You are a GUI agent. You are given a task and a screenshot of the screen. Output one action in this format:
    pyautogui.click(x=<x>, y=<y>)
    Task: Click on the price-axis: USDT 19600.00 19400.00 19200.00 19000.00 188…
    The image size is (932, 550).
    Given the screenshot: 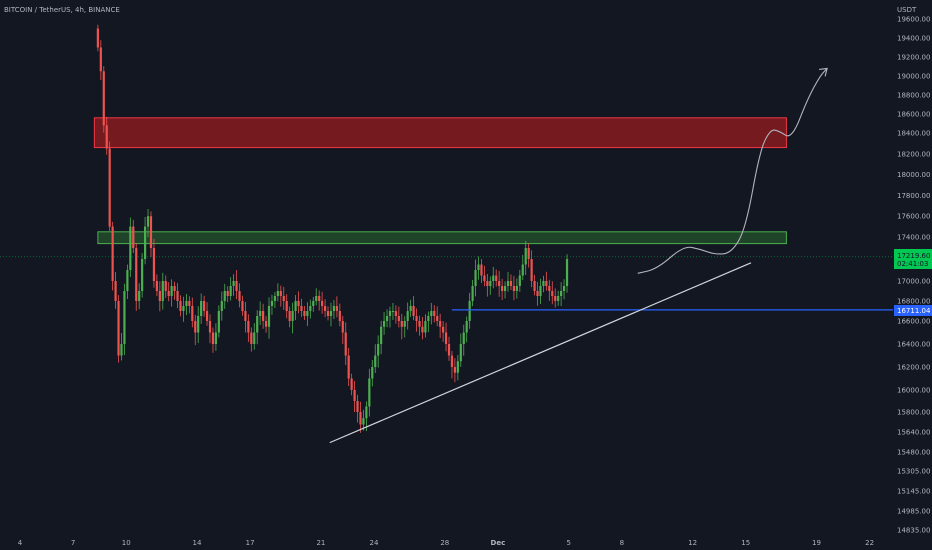 What is the action you would take?
    pyautogui.click(x=913, y=270)
    